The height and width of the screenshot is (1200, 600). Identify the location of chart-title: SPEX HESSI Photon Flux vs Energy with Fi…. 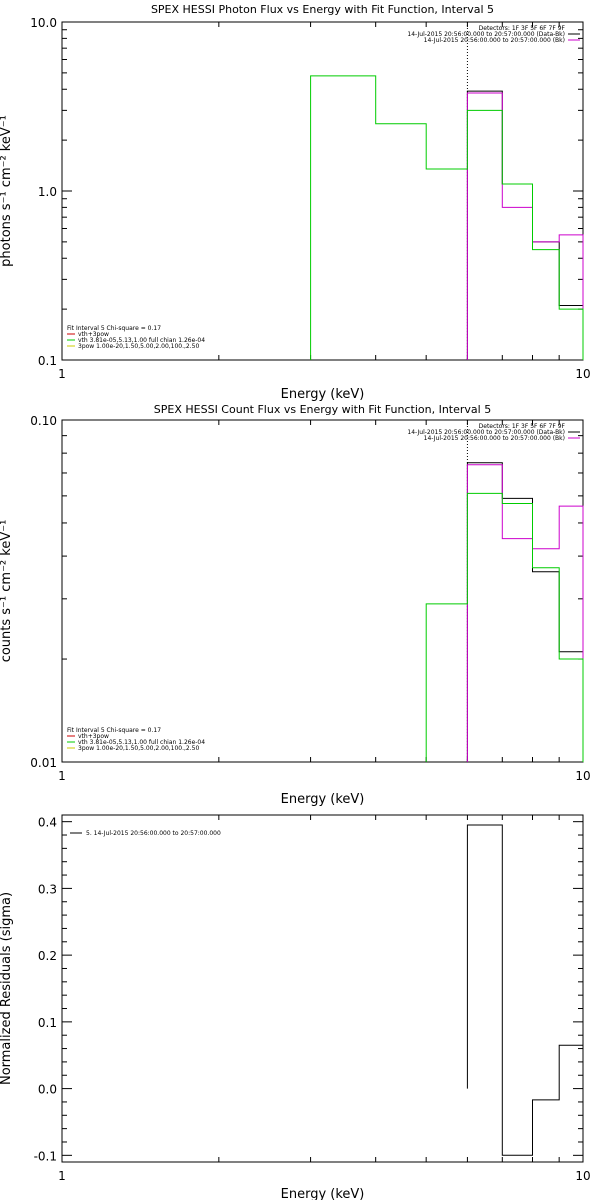
(322, 9).